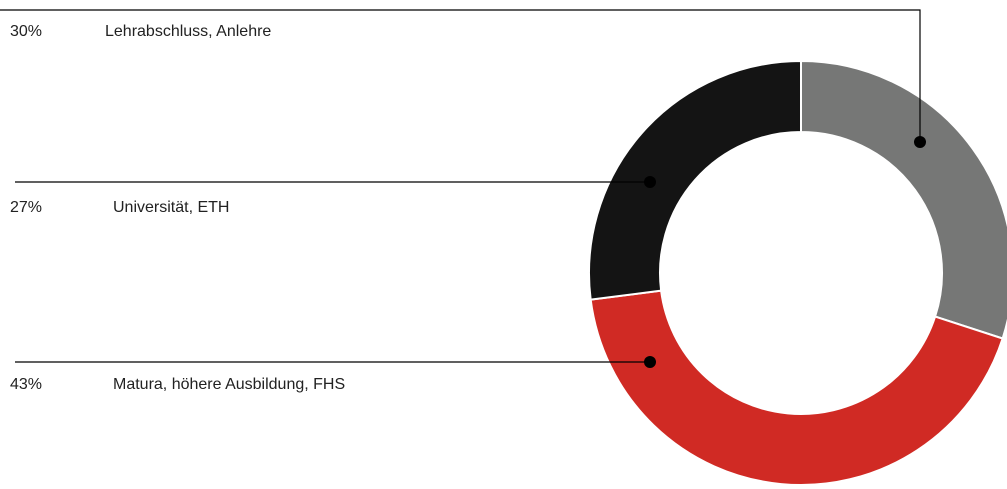 The height and width of the screenshot is (489, 1007). What do you see at coordinates (171, 207) in the screenshot?
I see `category-label: Universität, ETH` at bounding box center [171, 207].